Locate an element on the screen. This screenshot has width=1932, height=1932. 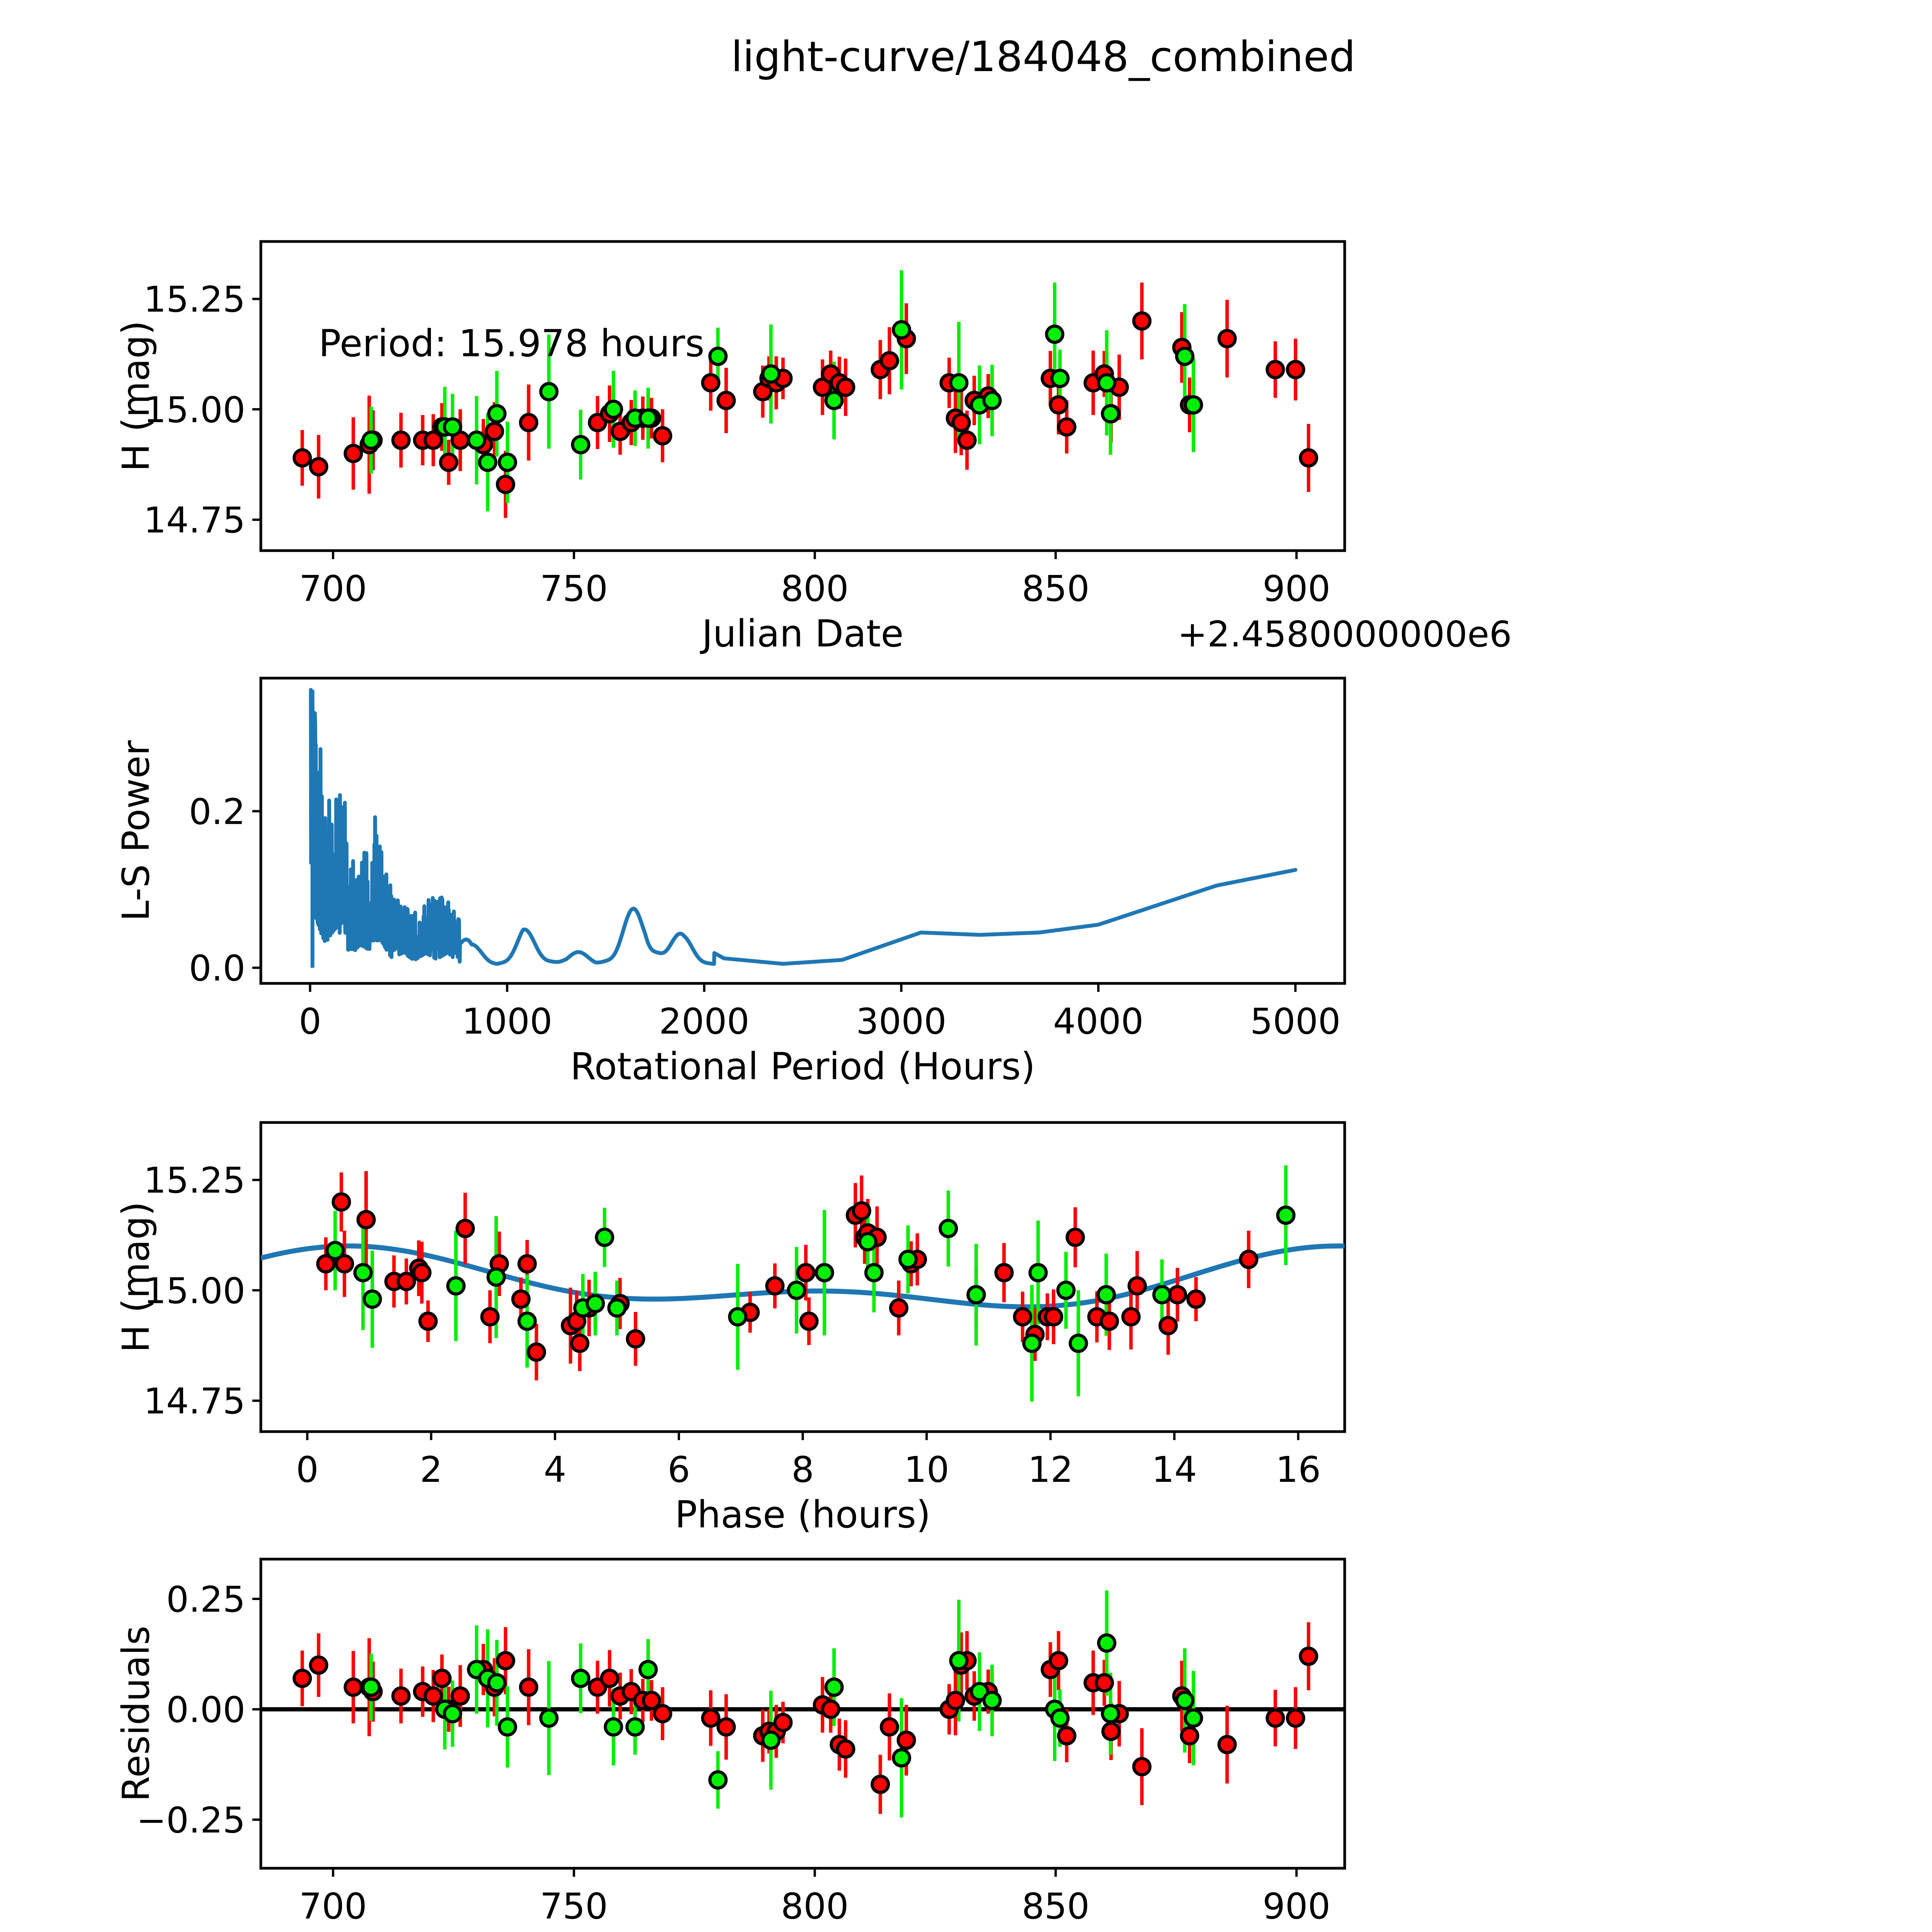
xtick-label: 1000 is located at coordinates (507, 1021).